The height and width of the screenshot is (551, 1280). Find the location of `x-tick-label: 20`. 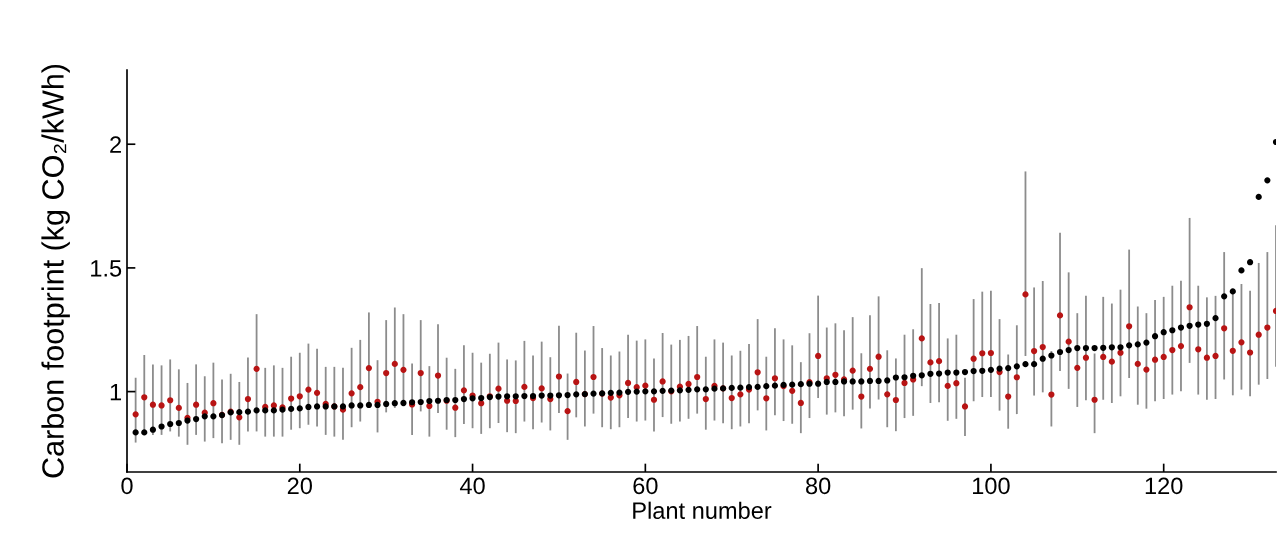

x-tick-label: 20 is located at coordinates (299, 486).